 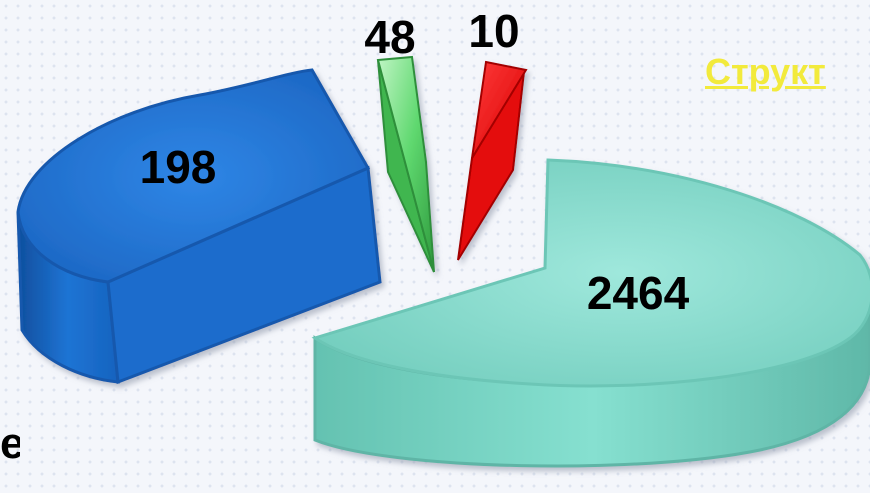 What do you see at coordinates (389, 37) in the screenshot?
I see `data-label-48: 48` at bounding box center [389, 37].